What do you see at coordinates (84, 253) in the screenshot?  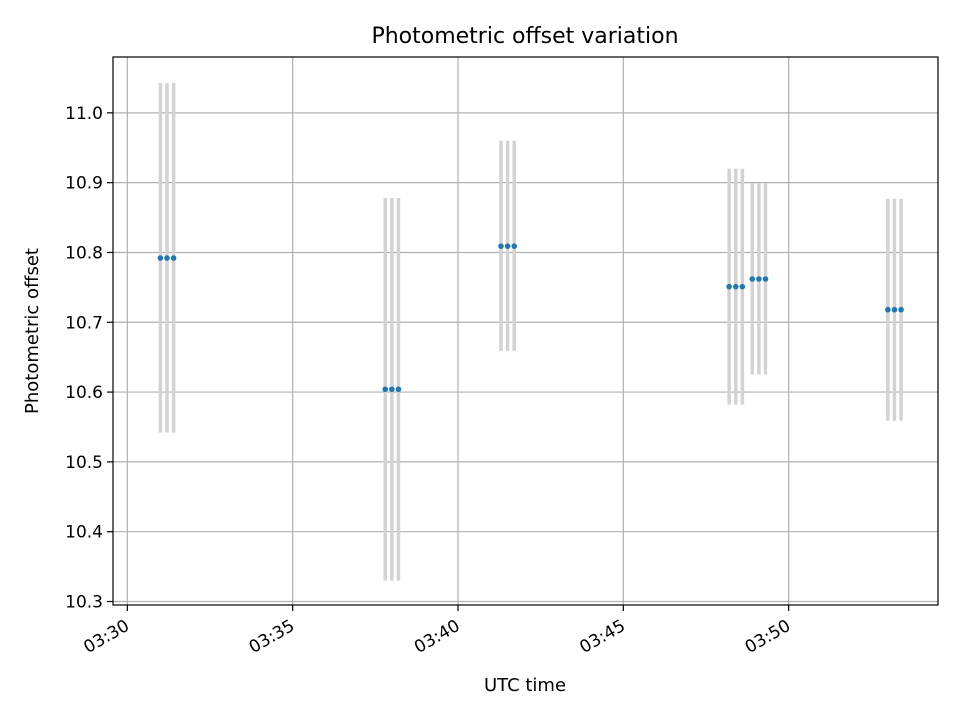 I see `y-tick-label: 10.8` at bounding box center [84, 253].